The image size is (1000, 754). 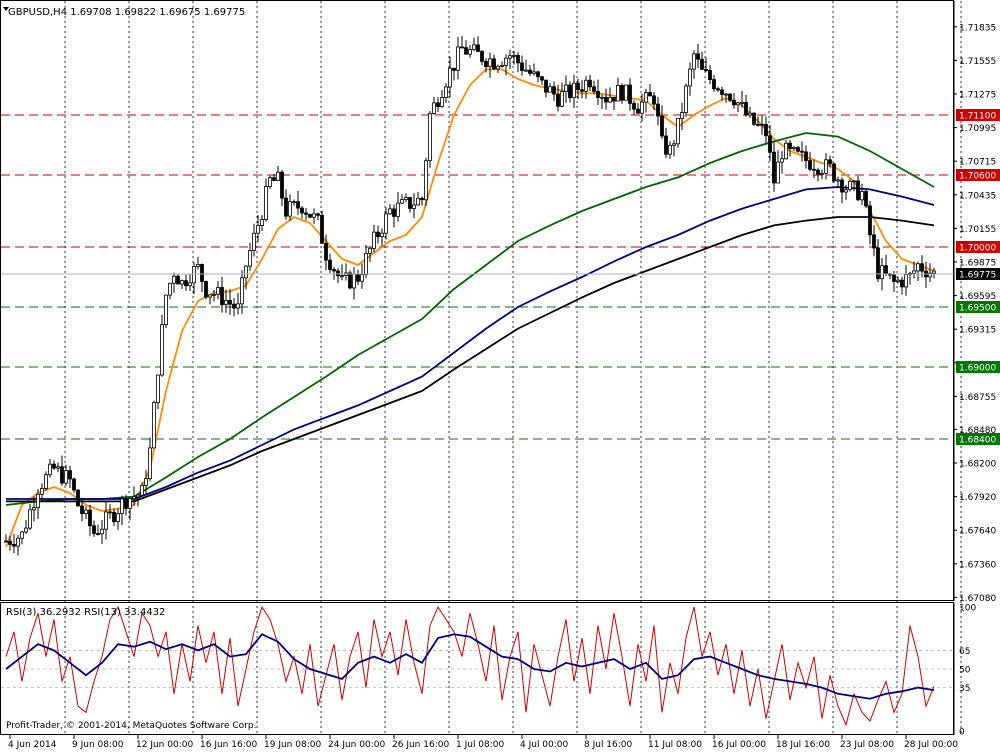 I want to click on level-label: 1.69000, so click(x=977, y=369).